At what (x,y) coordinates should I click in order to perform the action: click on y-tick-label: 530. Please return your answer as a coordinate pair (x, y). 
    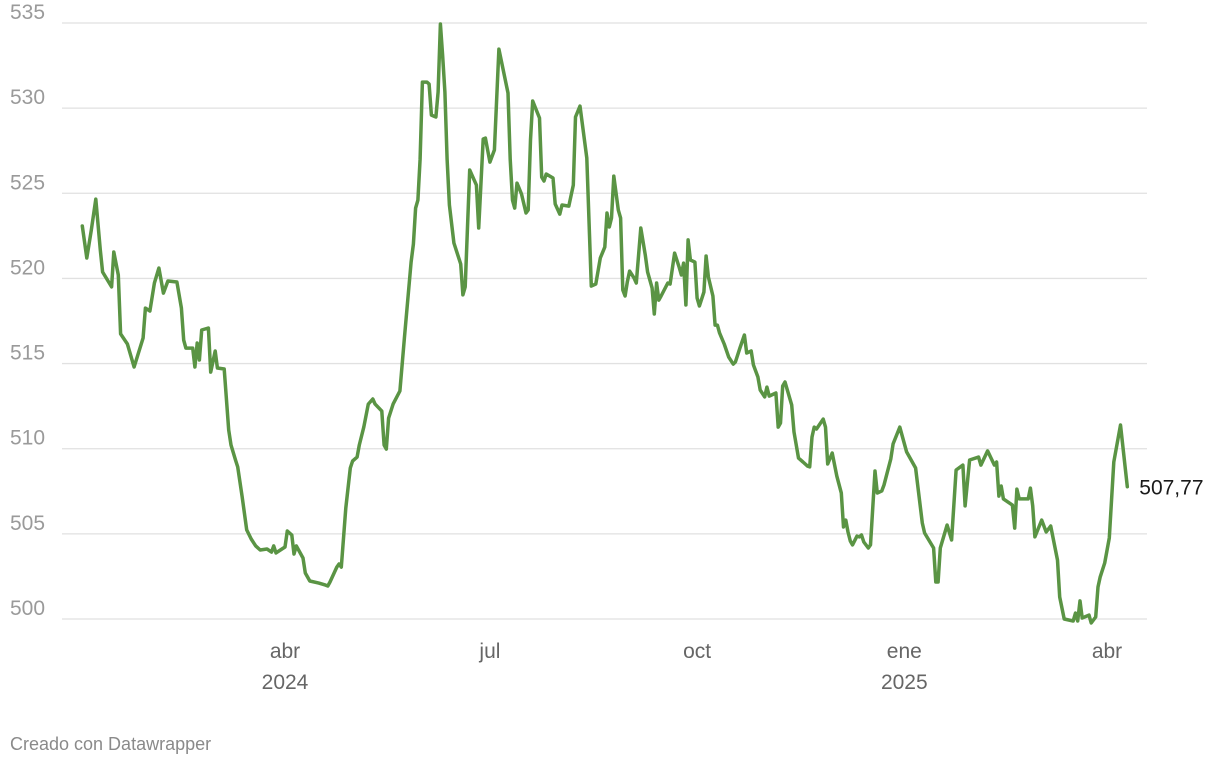
    Looking at the image, I should click on (27, 97).